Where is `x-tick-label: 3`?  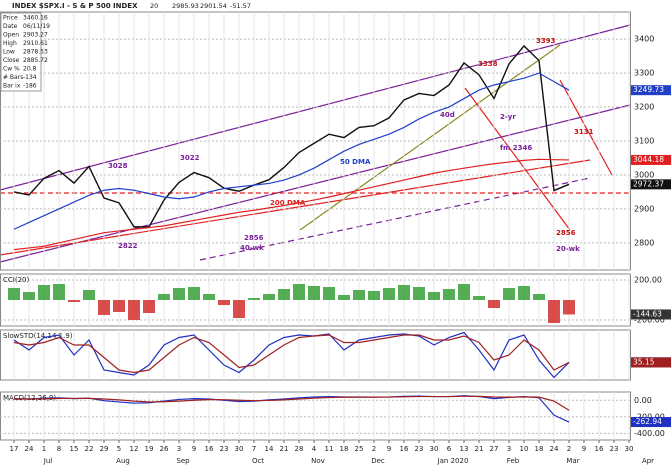 x-tick-label: 3 is located at coordinates (509, 449).